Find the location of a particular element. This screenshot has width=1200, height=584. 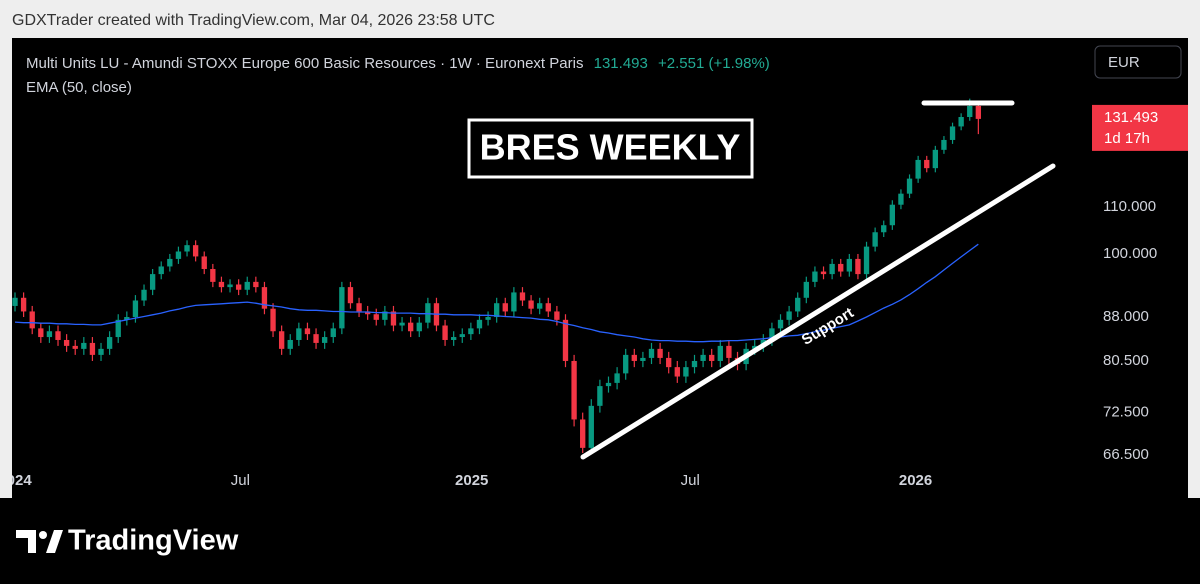

y-tick-label: 72.500 is located at coordinates (1126, 412).